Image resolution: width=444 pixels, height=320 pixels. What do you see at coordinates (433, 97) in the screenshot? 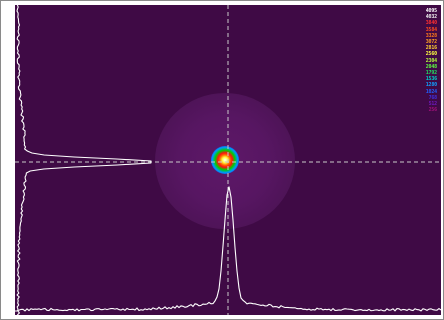
I see `color-scale-label: 768` at bounding box center [433, 97].